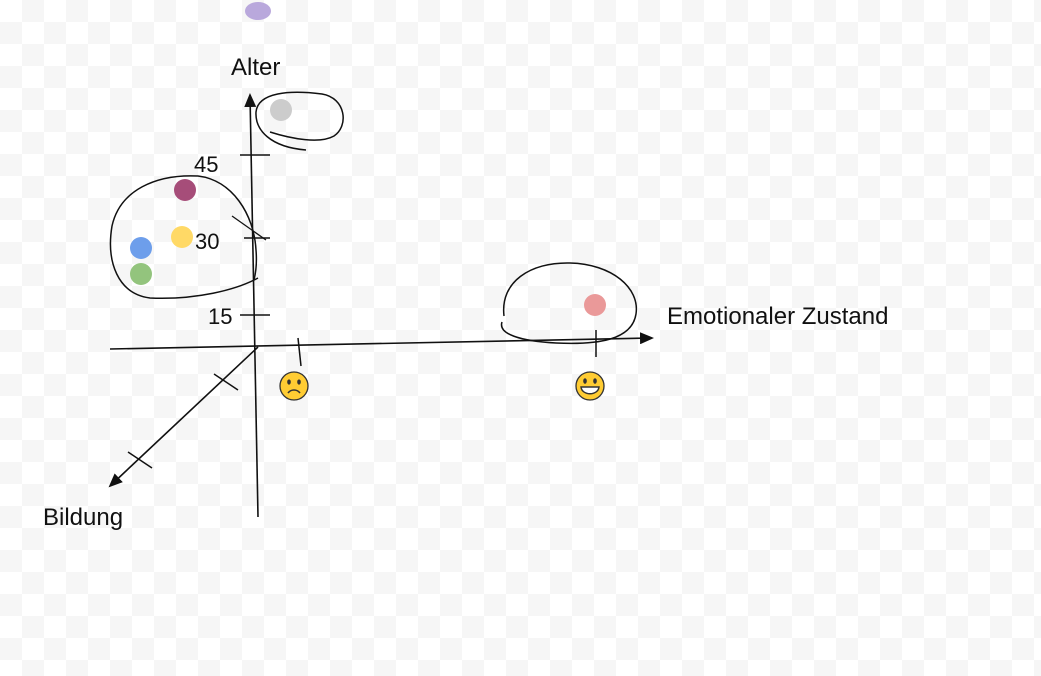  I want to click on tick-mark-sad, so click(299, 352).